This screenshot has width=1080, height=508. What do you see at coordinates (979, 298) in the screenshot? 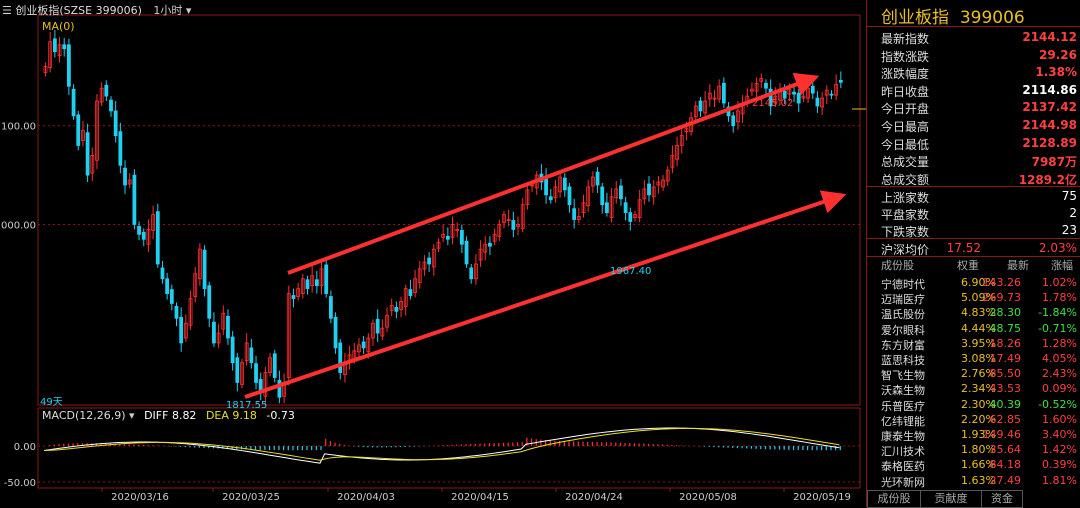
I see `stock-row: 迈瑞医疗 5.09% 269.73 1.78%` at bounding box center [979, 298].